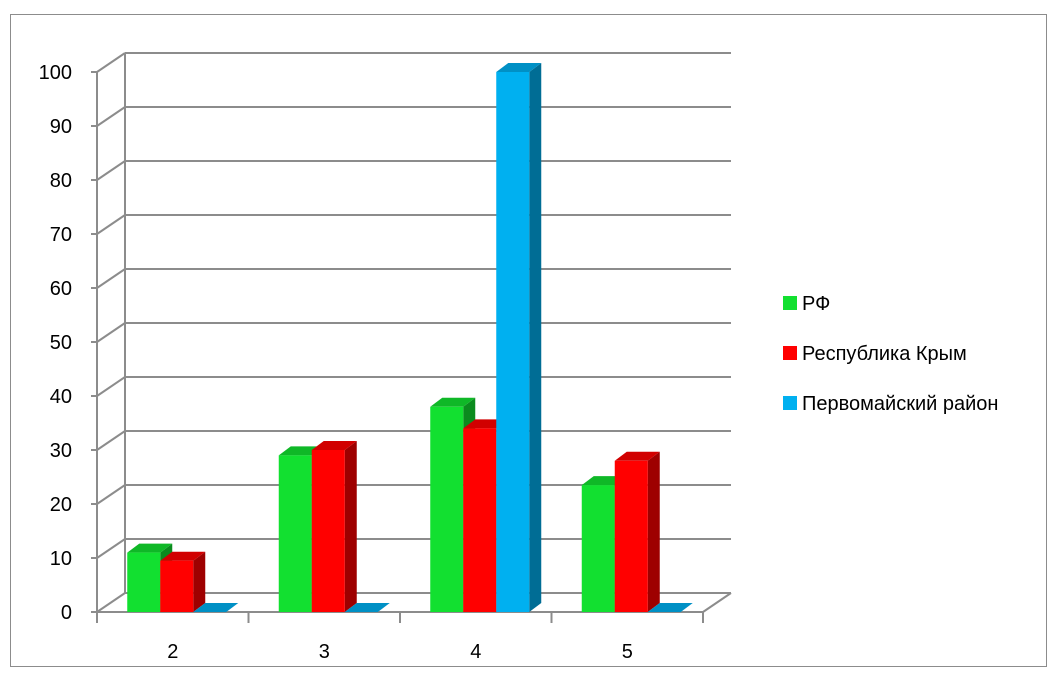 This screenshot has width=1059, height=679. I want to click on y-tick-label: 60, so click(61, 289).